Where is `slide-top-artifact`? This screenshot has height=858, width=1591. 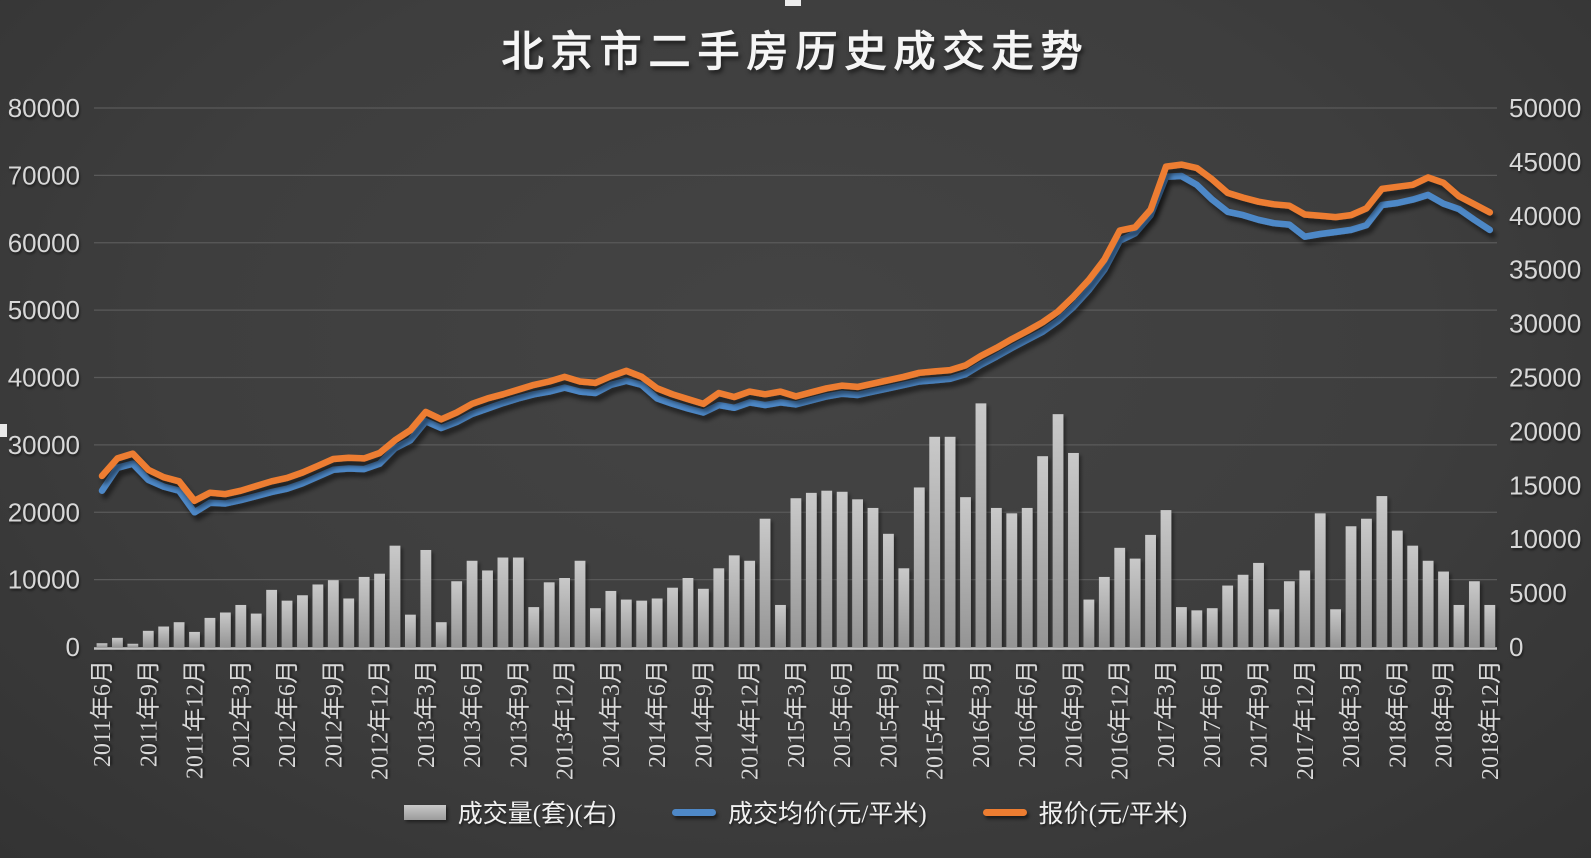
slide-top-artifact is located at coordinates (793, 3).